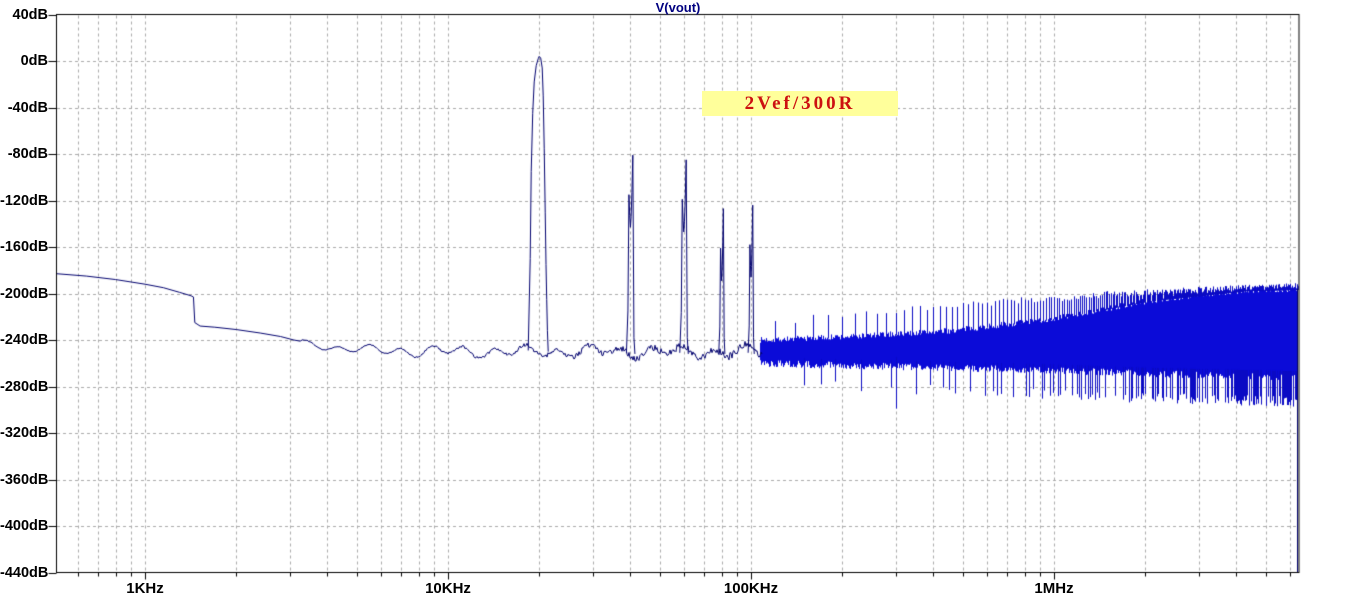 This screenshot has height=605, width=1362. I want to click on y-axis-tick-label: 40dB, so click(30, 14).